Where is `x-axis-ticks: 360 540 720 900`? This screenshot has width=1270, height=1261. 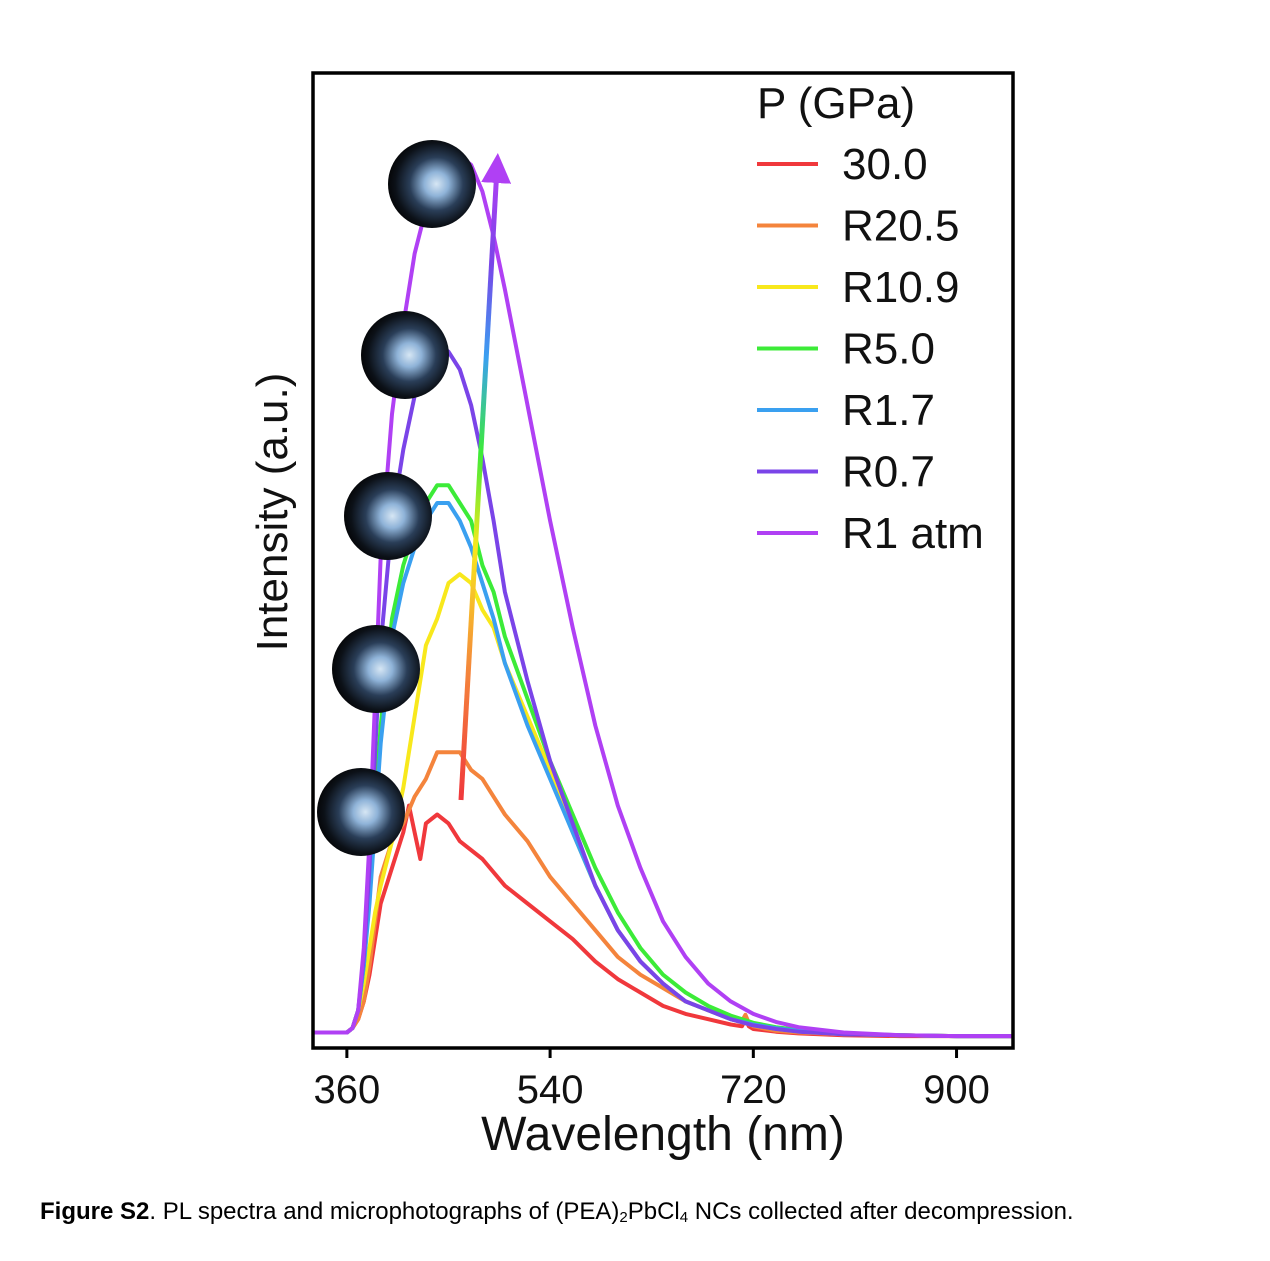 x-axis-ticks: 360 540 720 900 is located at coordinates (651, 1080).